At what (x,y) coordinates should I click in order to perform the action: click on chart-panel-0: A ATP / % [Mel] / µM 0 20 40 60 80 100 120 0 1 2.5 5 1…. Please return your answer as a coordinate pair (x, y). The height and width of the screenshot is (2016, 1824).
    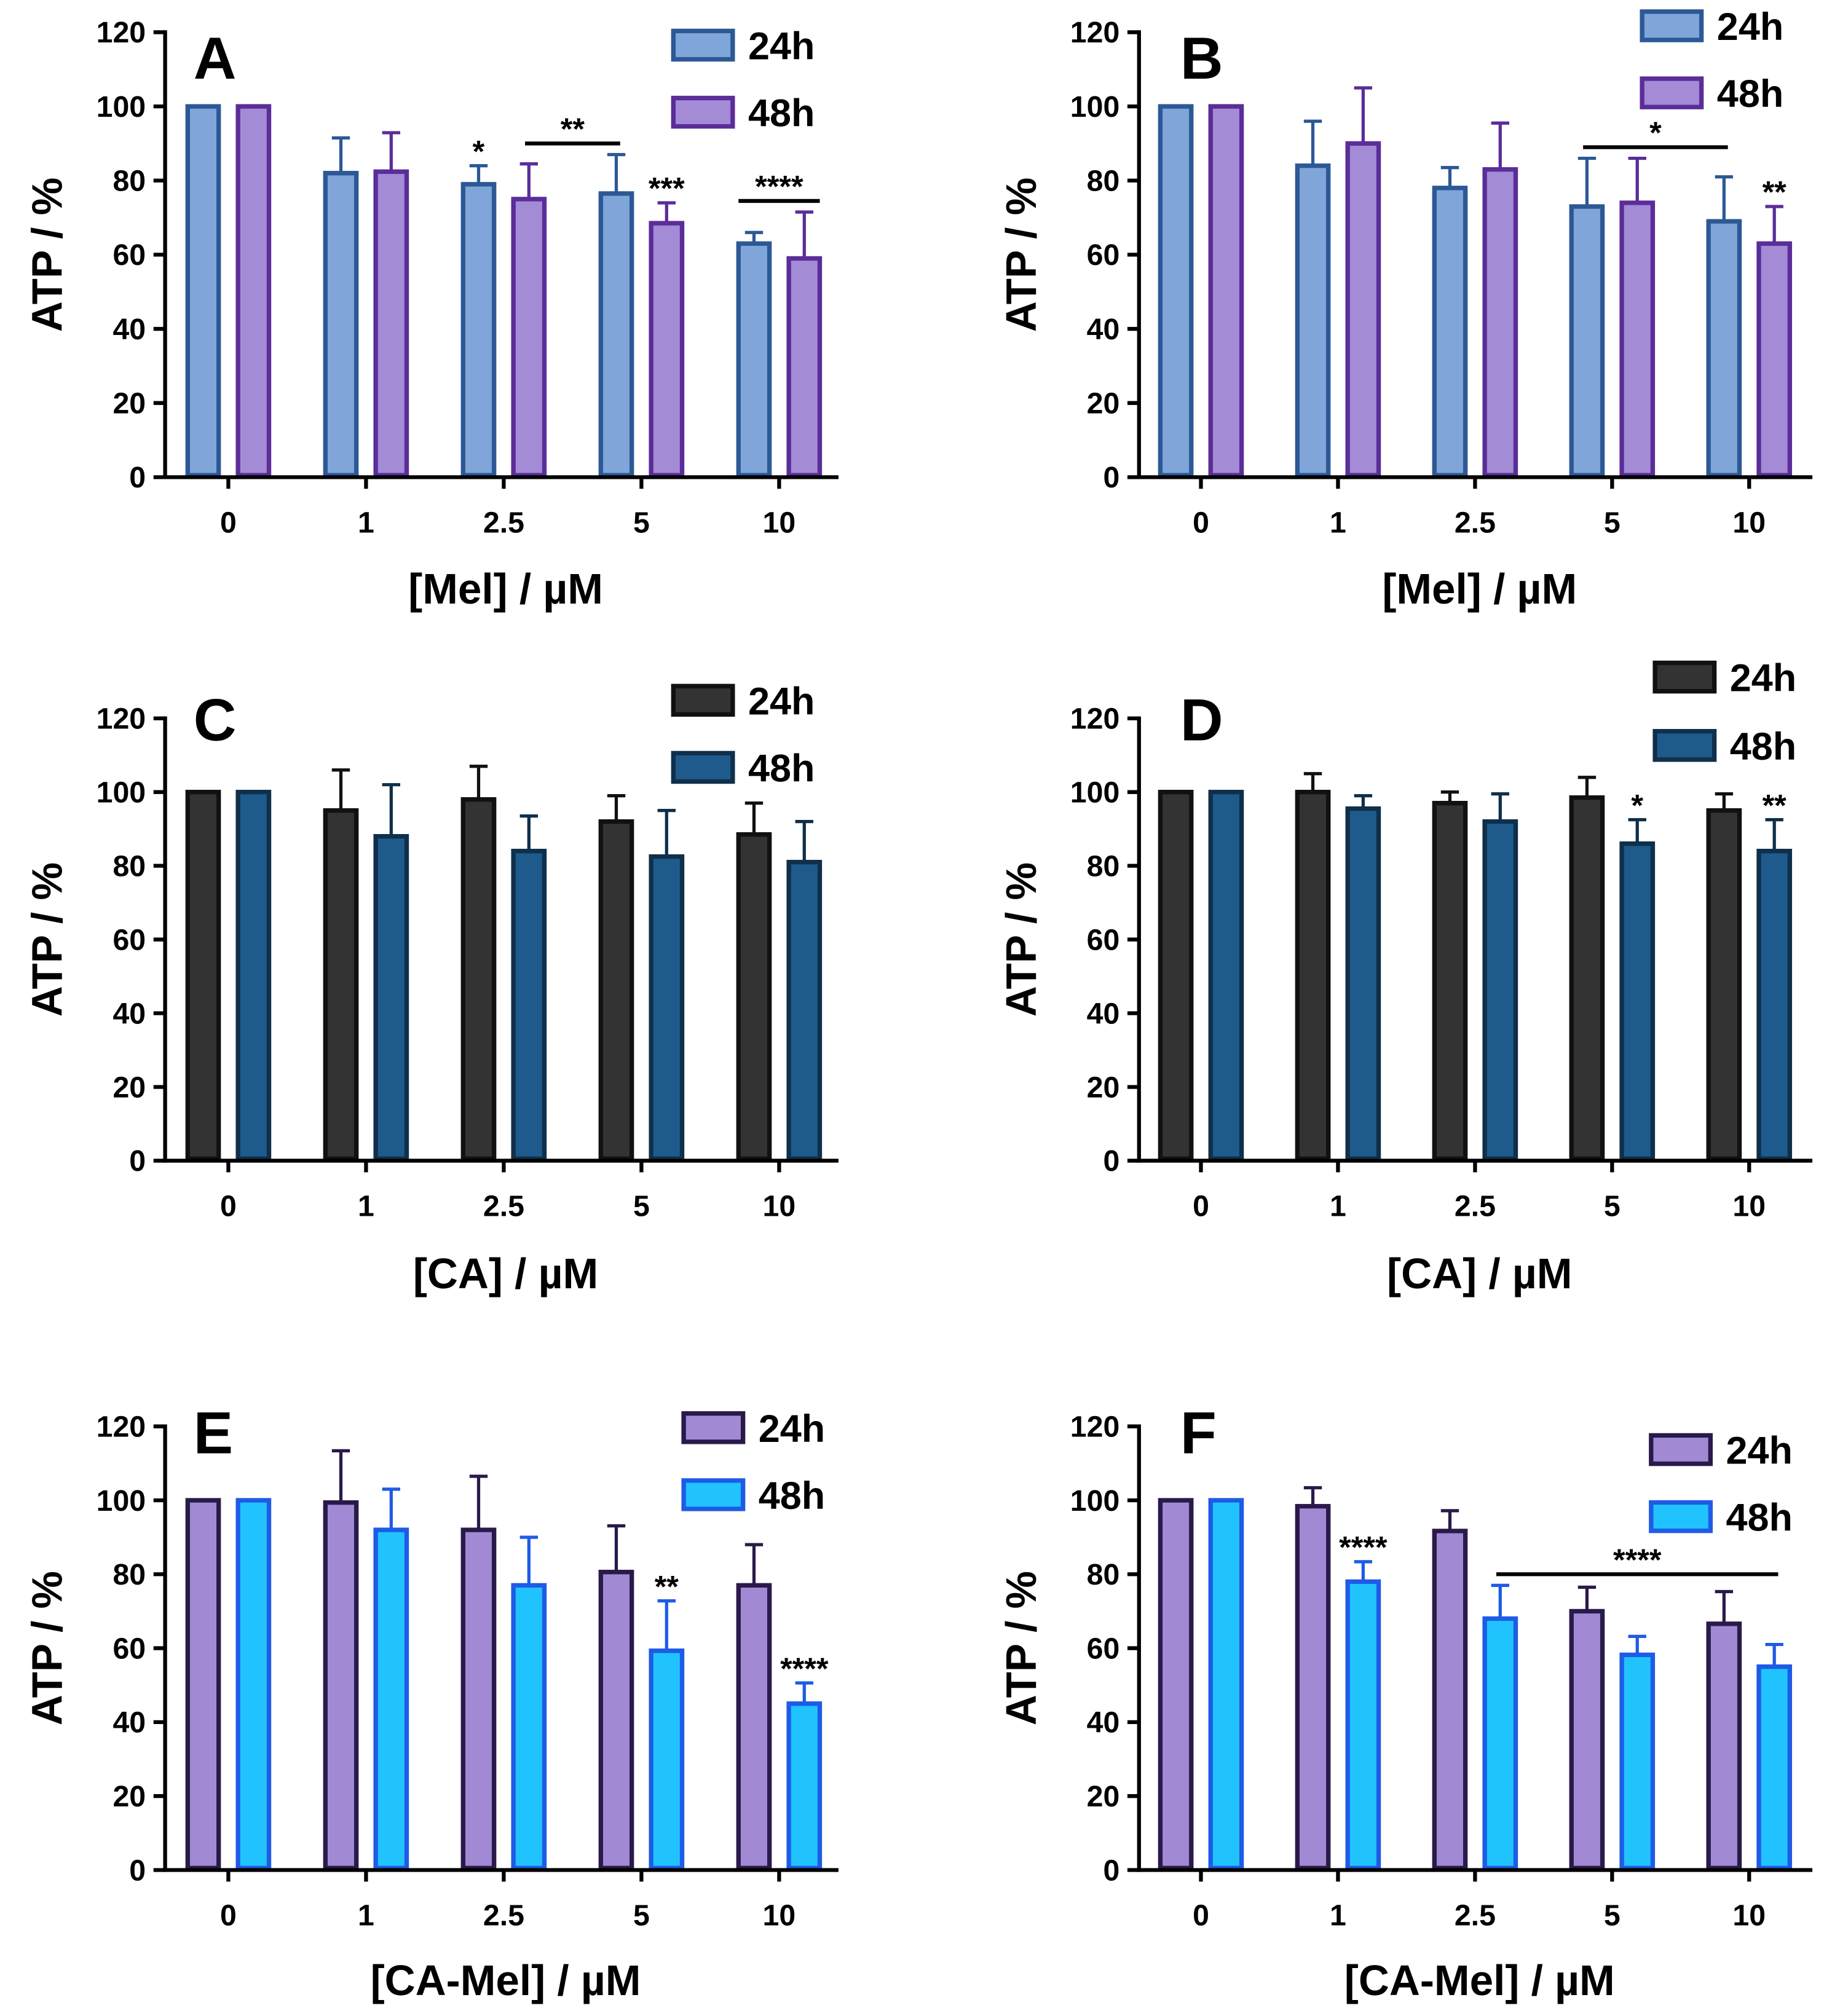
    Looking at the image, I should click on (431, 314).